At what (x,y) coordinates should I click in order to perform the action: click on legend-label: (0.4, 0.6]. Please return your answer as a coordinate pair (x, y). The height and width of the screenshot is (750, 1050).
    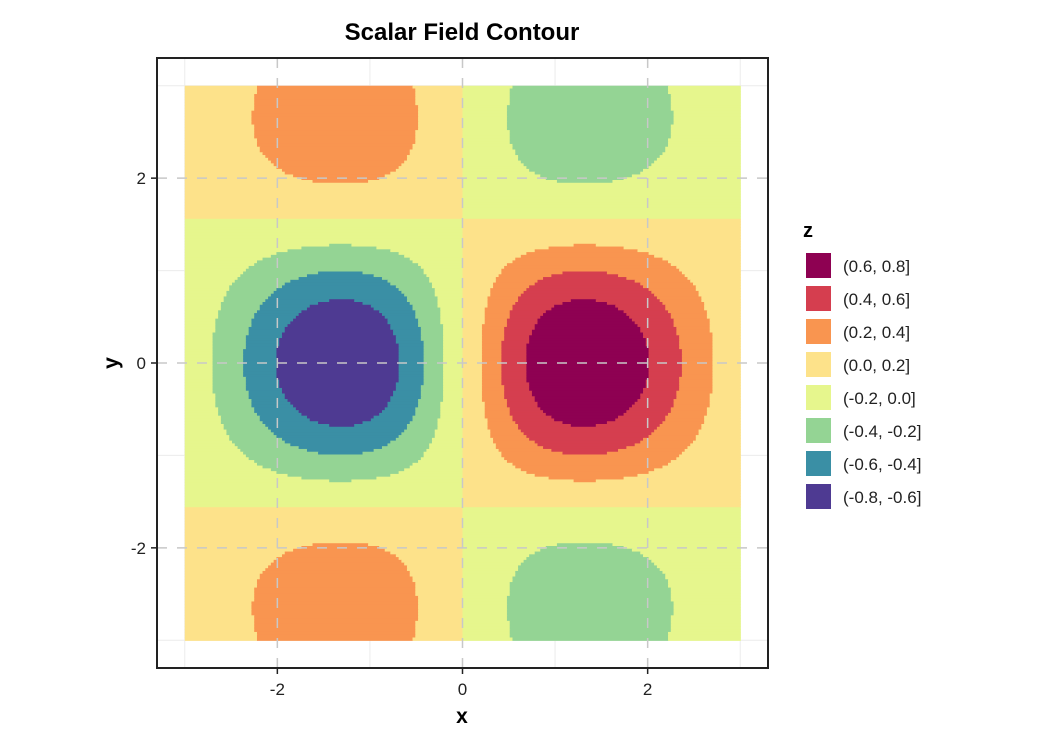
    Looking at the image, I should click on (876, 299).